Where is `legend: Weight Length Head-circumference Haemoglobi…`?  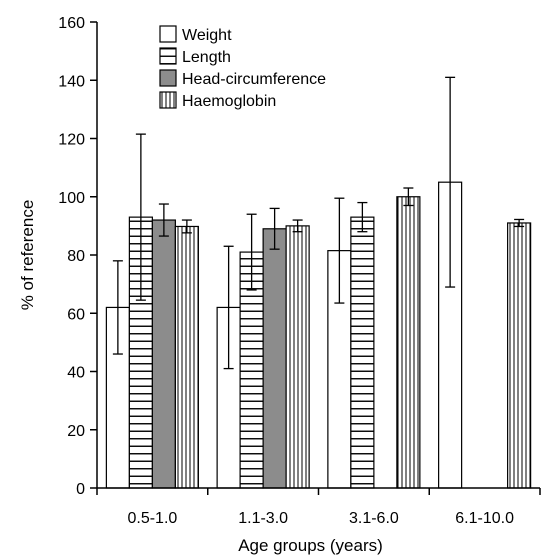
legend: Weight Length Head-circumference Haemoglobi… is located at coordinates (242, 67).